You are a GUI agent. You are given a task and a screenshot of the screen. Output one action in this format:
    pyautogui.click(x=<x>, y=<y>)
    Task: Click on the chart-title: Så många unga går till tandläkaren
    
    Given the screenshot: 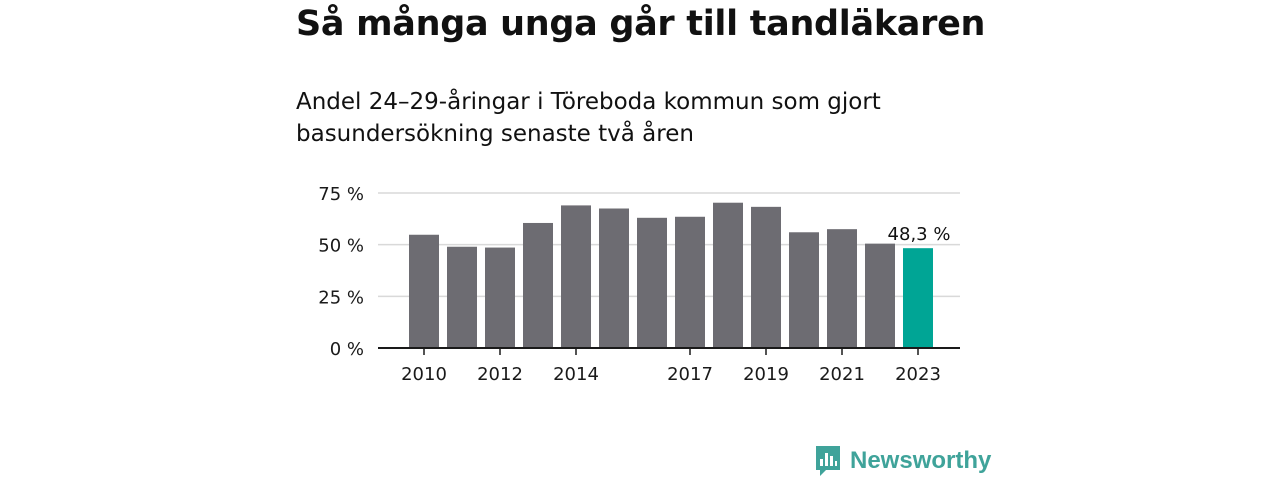 What is the action you would take?
    pyautogui.click(x=641, y=24)
    